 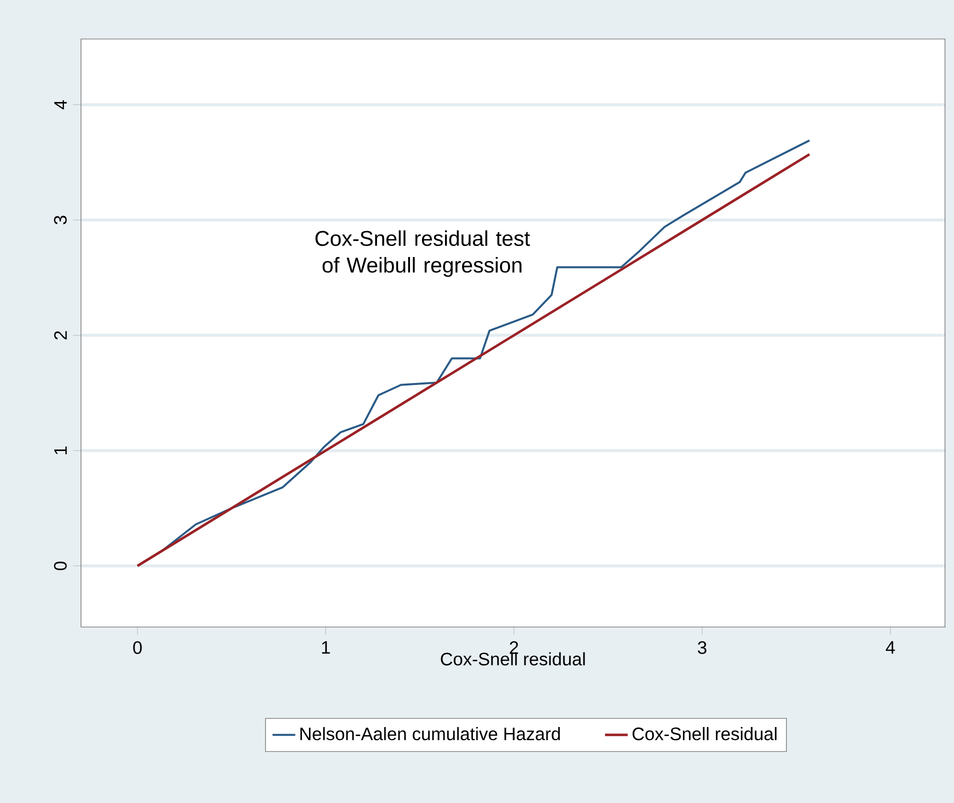 What do you see at coordinates (422, 253) in the screenshot?
I see `annotation: Cox-Snell residual test of Weibull regression` at bounding box center [422, 253].